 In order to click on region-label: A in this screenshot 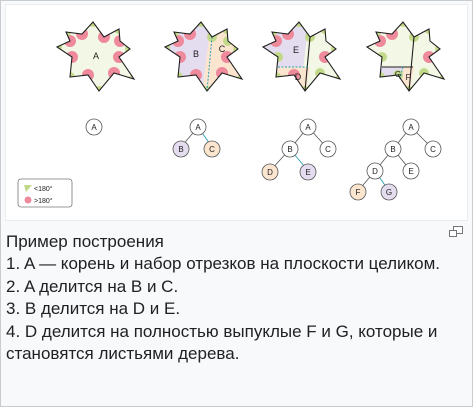, I will do `click(96, 56)`.